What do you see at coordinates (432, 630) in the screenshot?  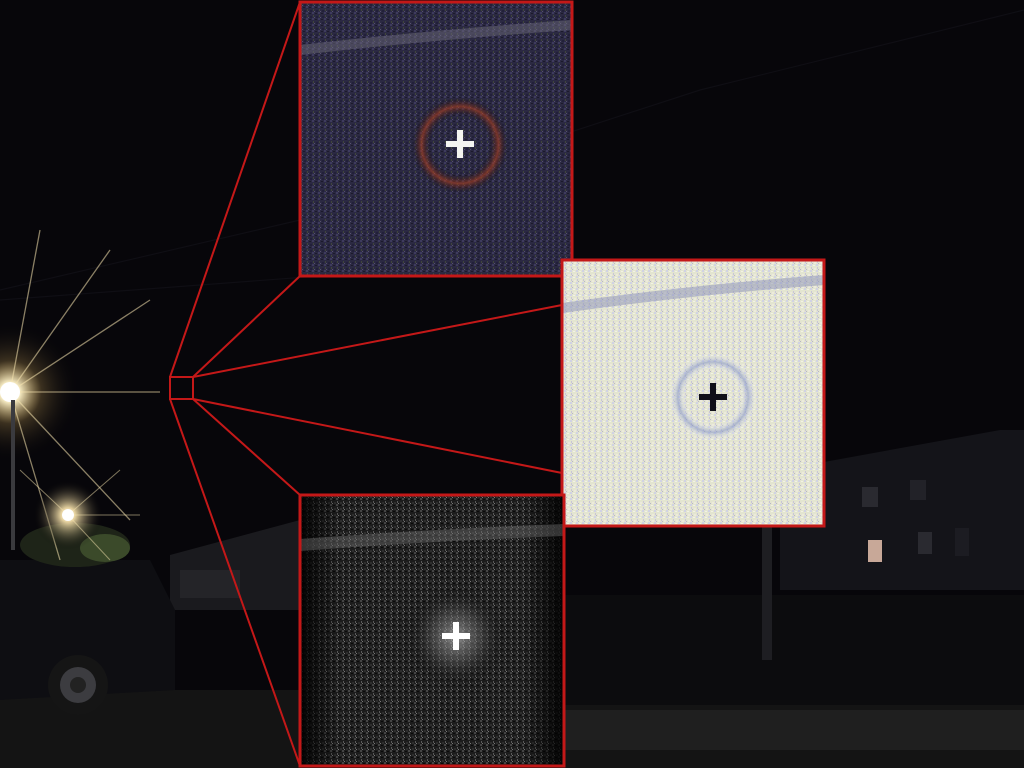 I see `inset-grayscale-enhanced` at bounding box center [432, 630].